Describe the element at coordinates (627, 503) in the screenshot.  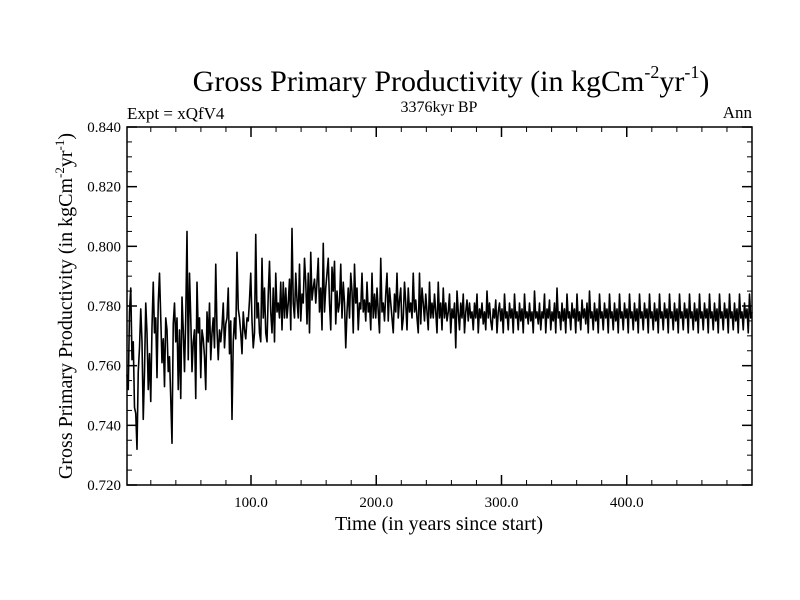
I see `x-tick-label: 400.0` at that location.